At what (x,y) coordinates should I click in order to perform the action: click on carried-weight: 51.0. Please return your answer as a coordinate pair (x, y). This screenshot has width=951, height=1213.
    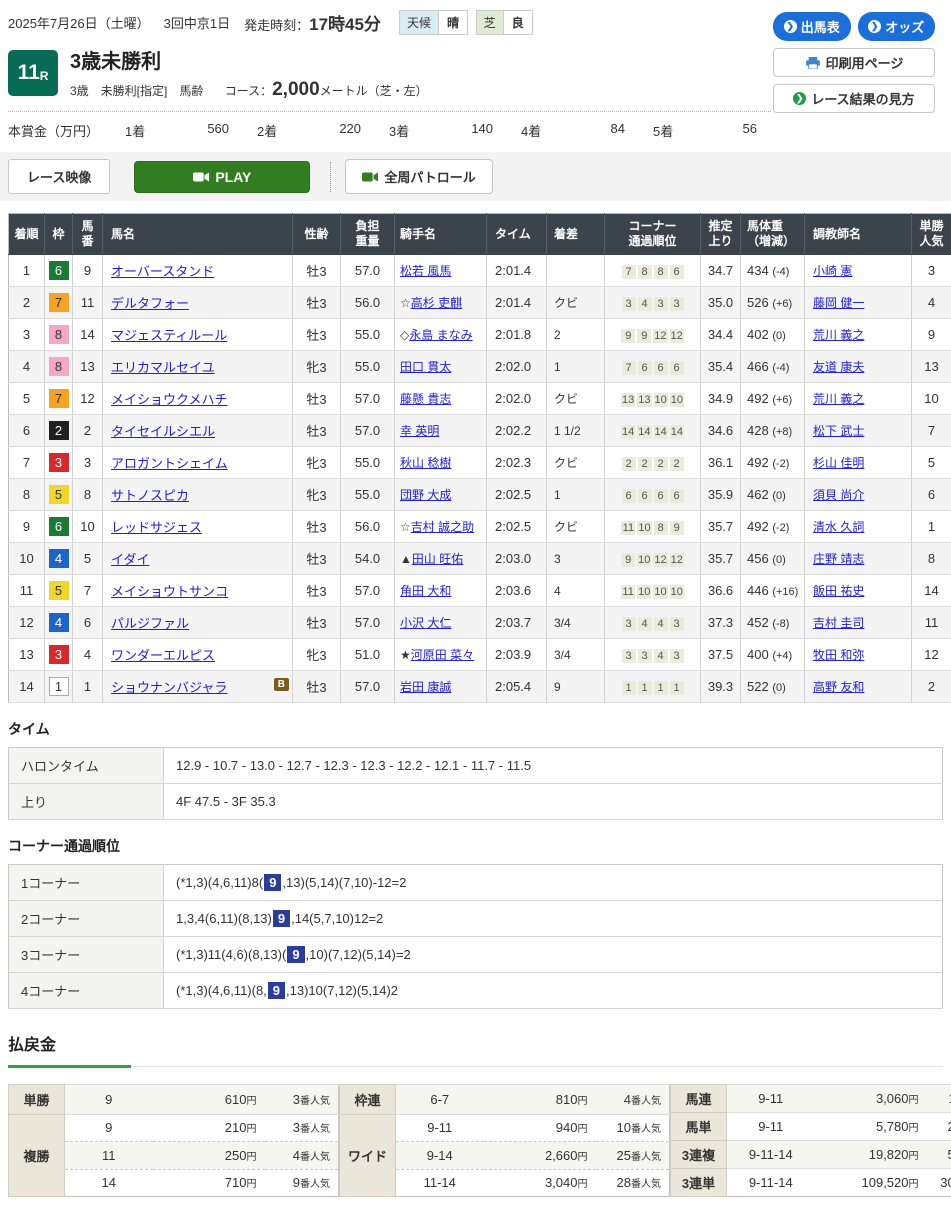
    Looking at the image, I should click on (368, 655).